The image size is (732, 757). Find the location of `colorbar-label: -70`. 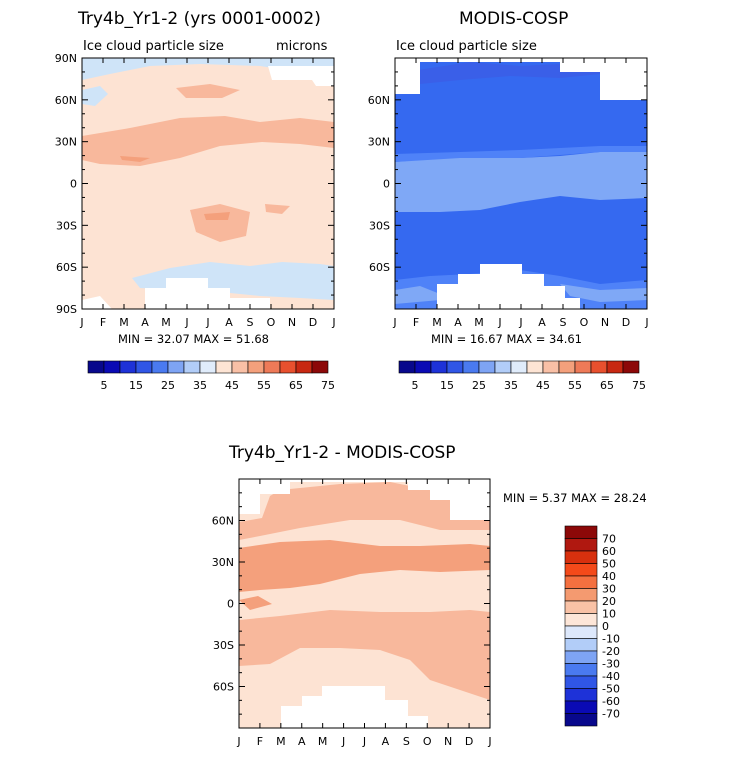

colorbar-label: -70 is located at coordinates (611, 714).